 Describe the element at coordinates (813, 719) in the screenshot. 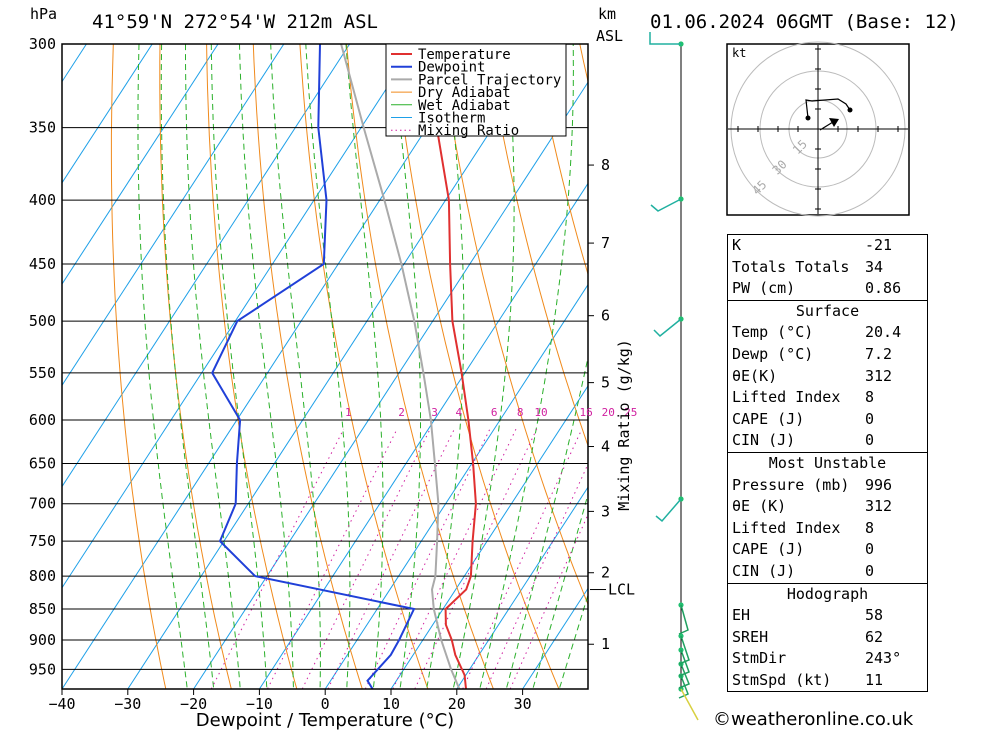

I see `copyright-footer: ©weatheronline.co.uk` at that location.